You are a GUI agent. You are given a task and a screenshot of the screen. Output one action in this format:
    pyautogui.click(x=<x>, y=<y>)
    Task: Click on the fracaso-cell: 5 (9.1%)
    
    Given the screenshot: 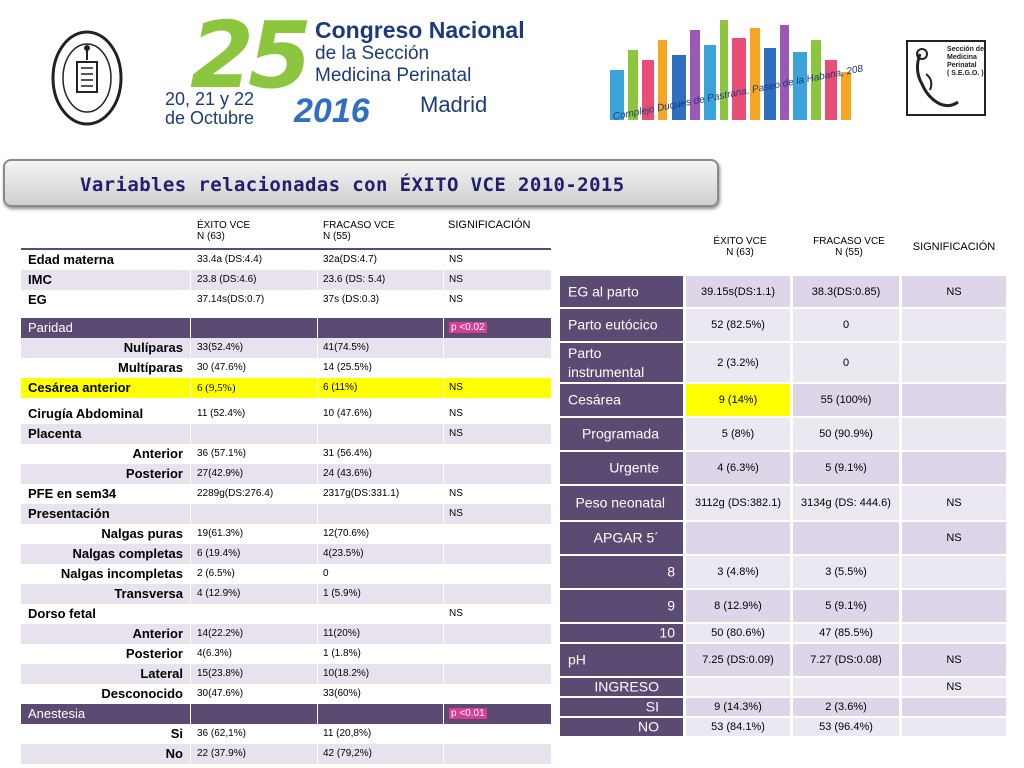 What is the action you would take?
    pyautogui.click(x=846, y=606)
    